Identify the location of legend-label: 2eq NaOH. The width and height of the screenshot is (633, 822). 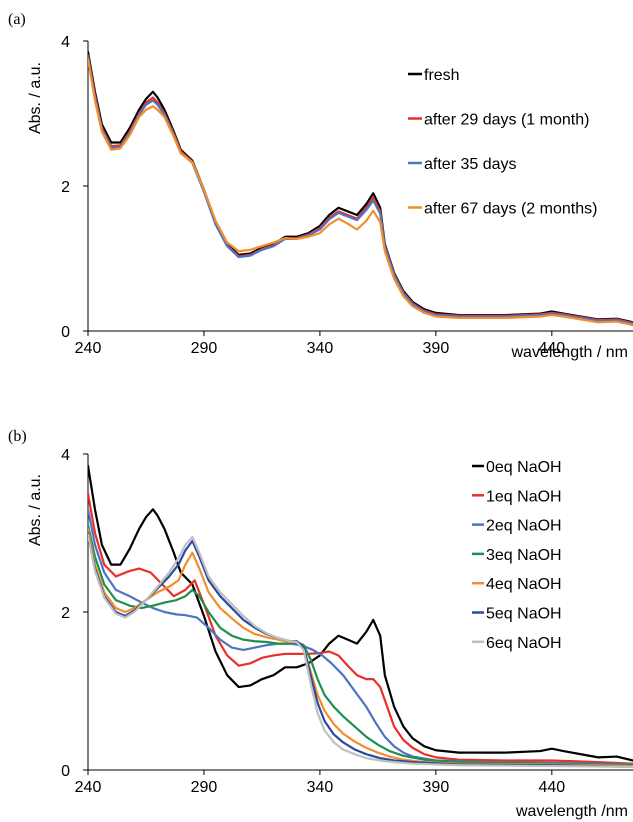
(524, 526).